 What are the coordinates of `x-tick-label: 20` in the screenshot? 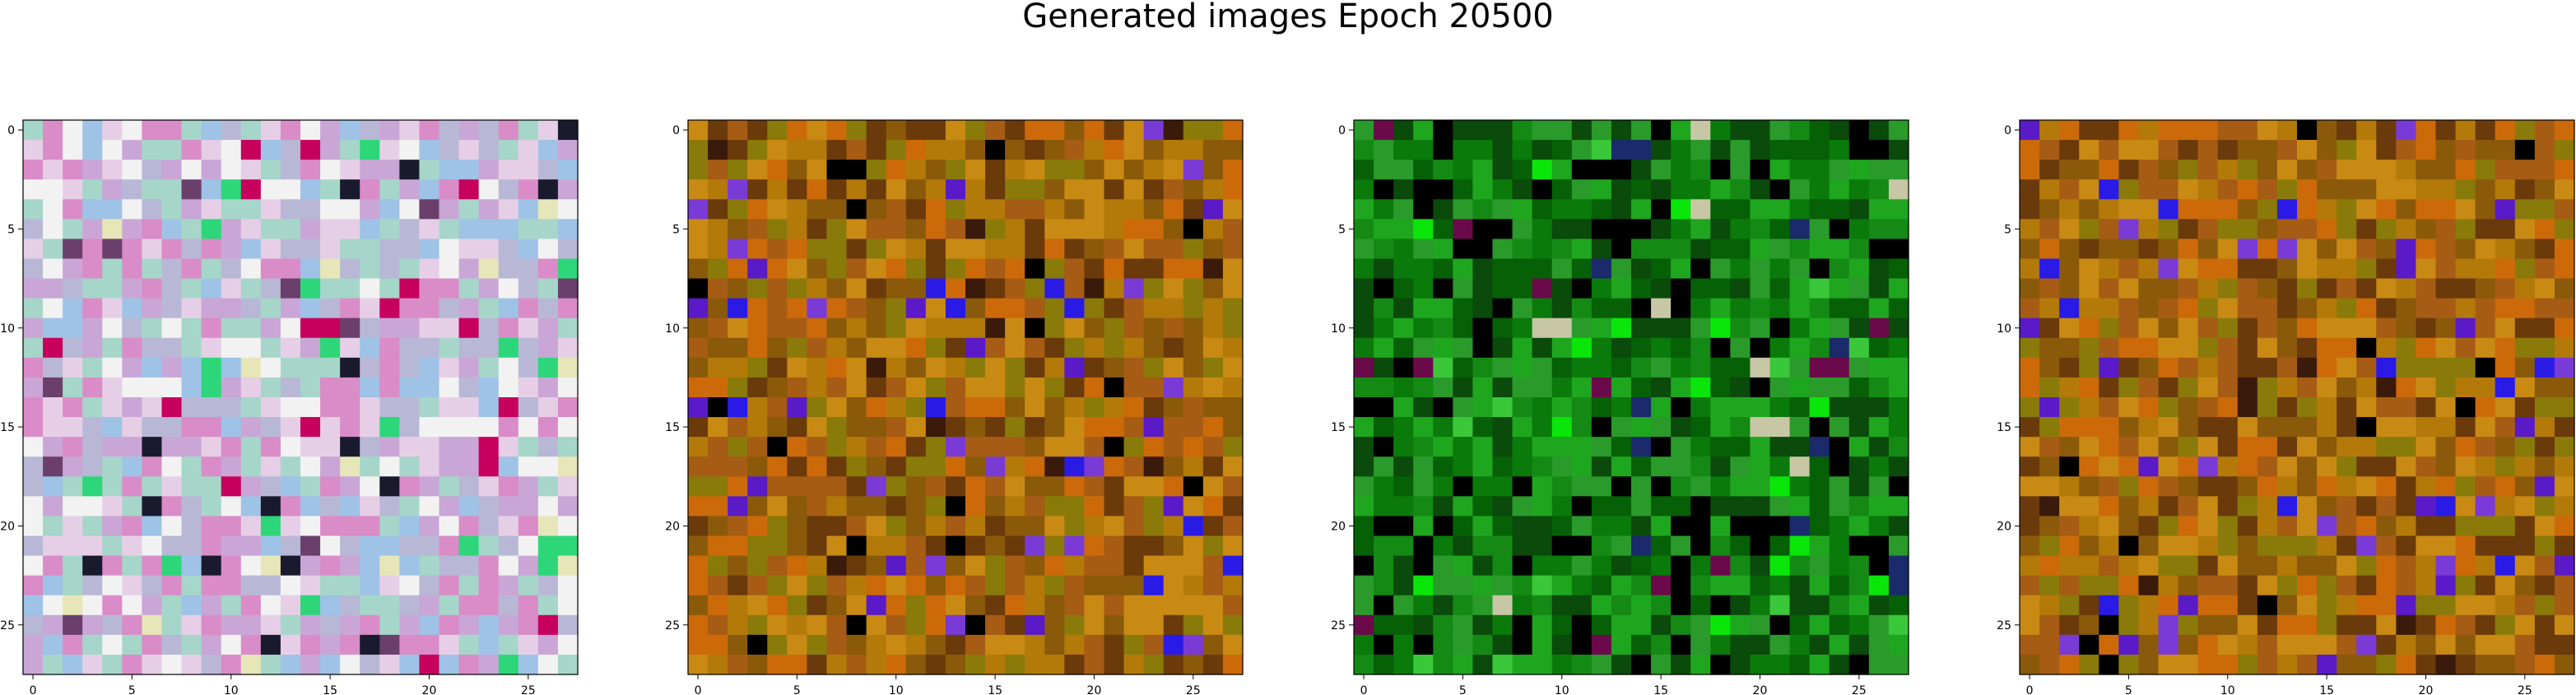 It's located at (429, 689).